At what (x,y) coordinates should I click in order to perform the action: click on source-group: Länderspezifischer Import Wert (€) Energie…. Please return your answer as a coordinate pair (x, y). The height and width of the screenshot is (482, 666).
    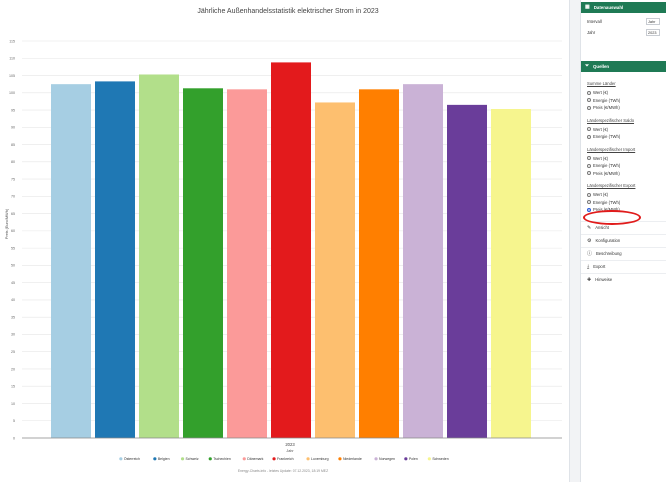
    Looking at the image, I should click on (623, 162).